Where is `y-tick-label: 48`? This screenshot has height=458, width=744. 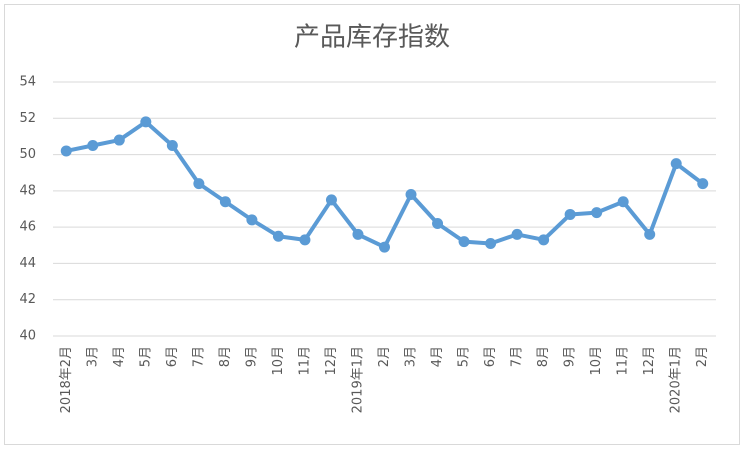
y-tick-label: 48 is located at coordinates (27, 190).